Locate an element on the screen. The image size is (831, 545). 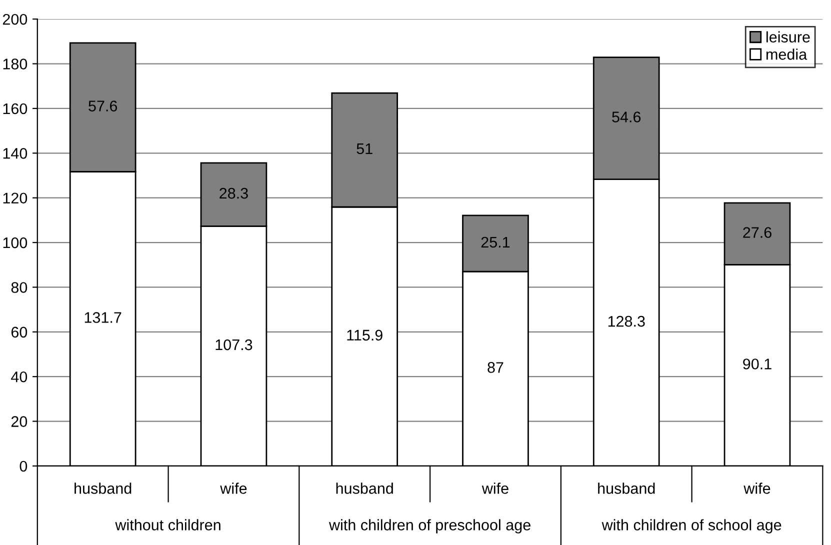
y-tick-label: 200 is located at coordinates (15, 19).